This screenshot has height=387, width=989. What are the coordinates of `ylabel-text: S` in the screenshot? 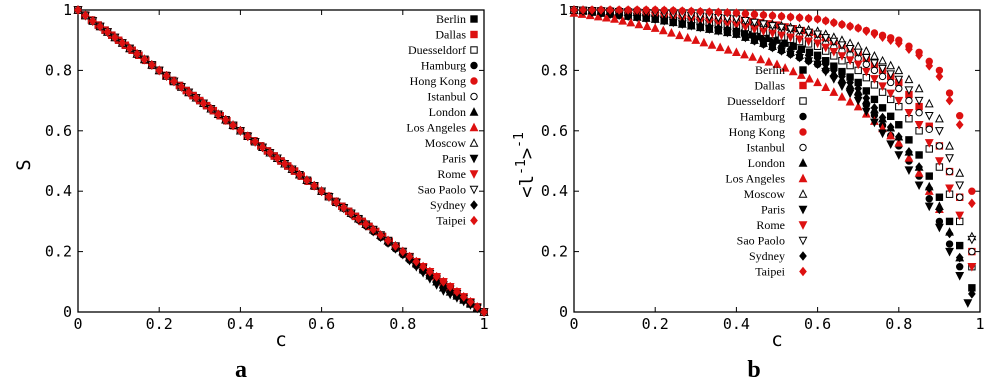 It's located at (24, 164).